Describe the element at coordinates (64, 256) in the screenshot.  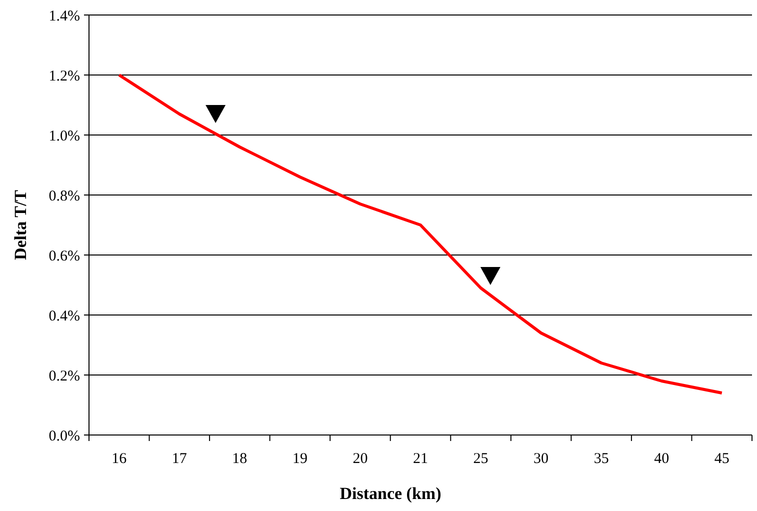
I see `y-tick-label: 0.6%` at that location.